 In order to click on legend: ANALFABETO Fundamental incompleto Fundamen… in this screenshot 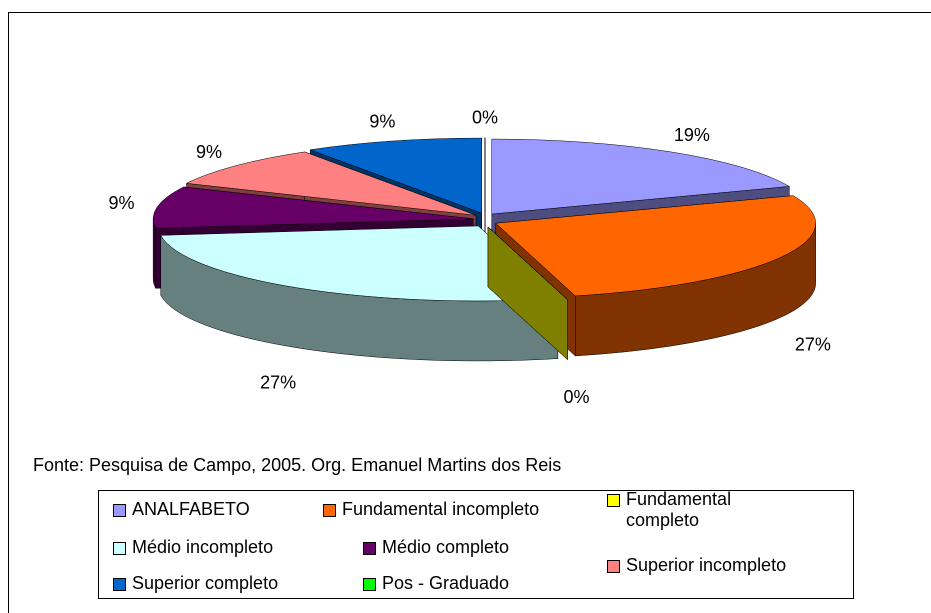, I will do `click(476, 544)`.